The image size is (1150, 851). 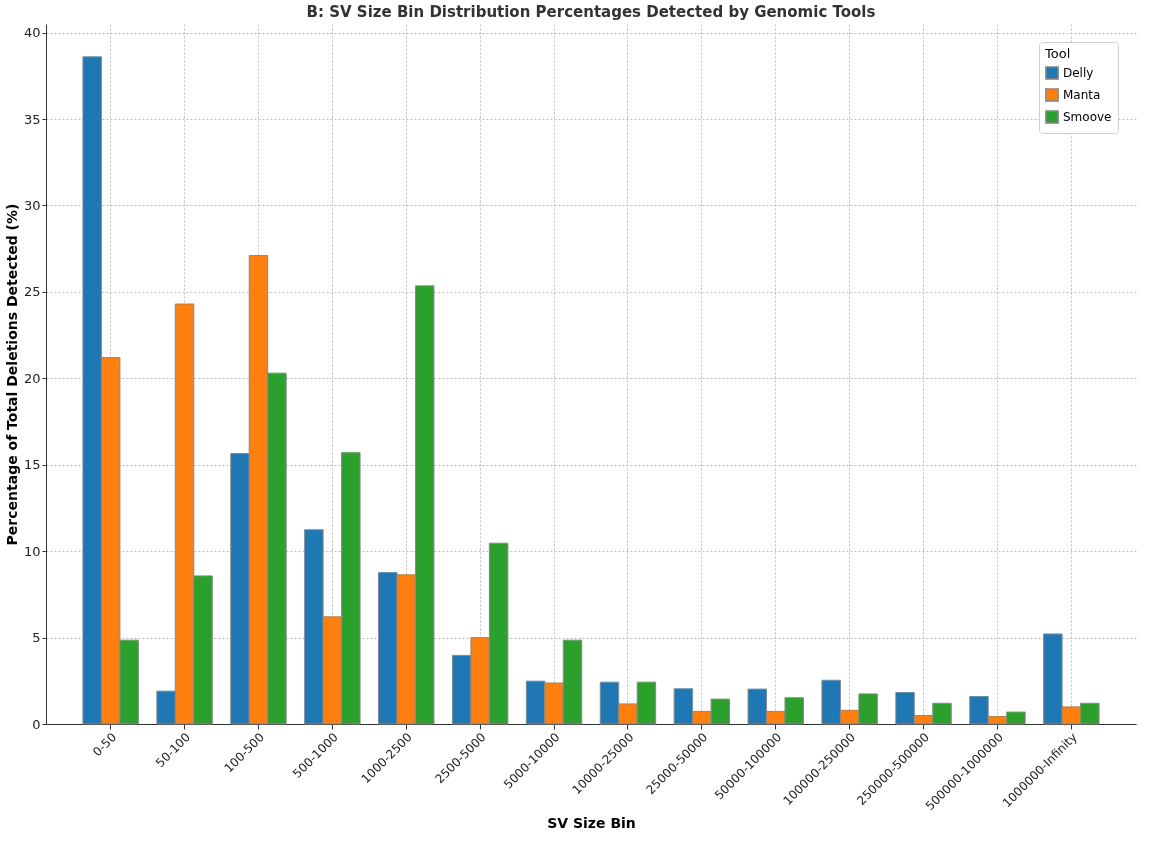 What do you see at coordinates (32, 378) in the screenshot?
I see `y-tick-label: 20` at bounding box center [32, 378].